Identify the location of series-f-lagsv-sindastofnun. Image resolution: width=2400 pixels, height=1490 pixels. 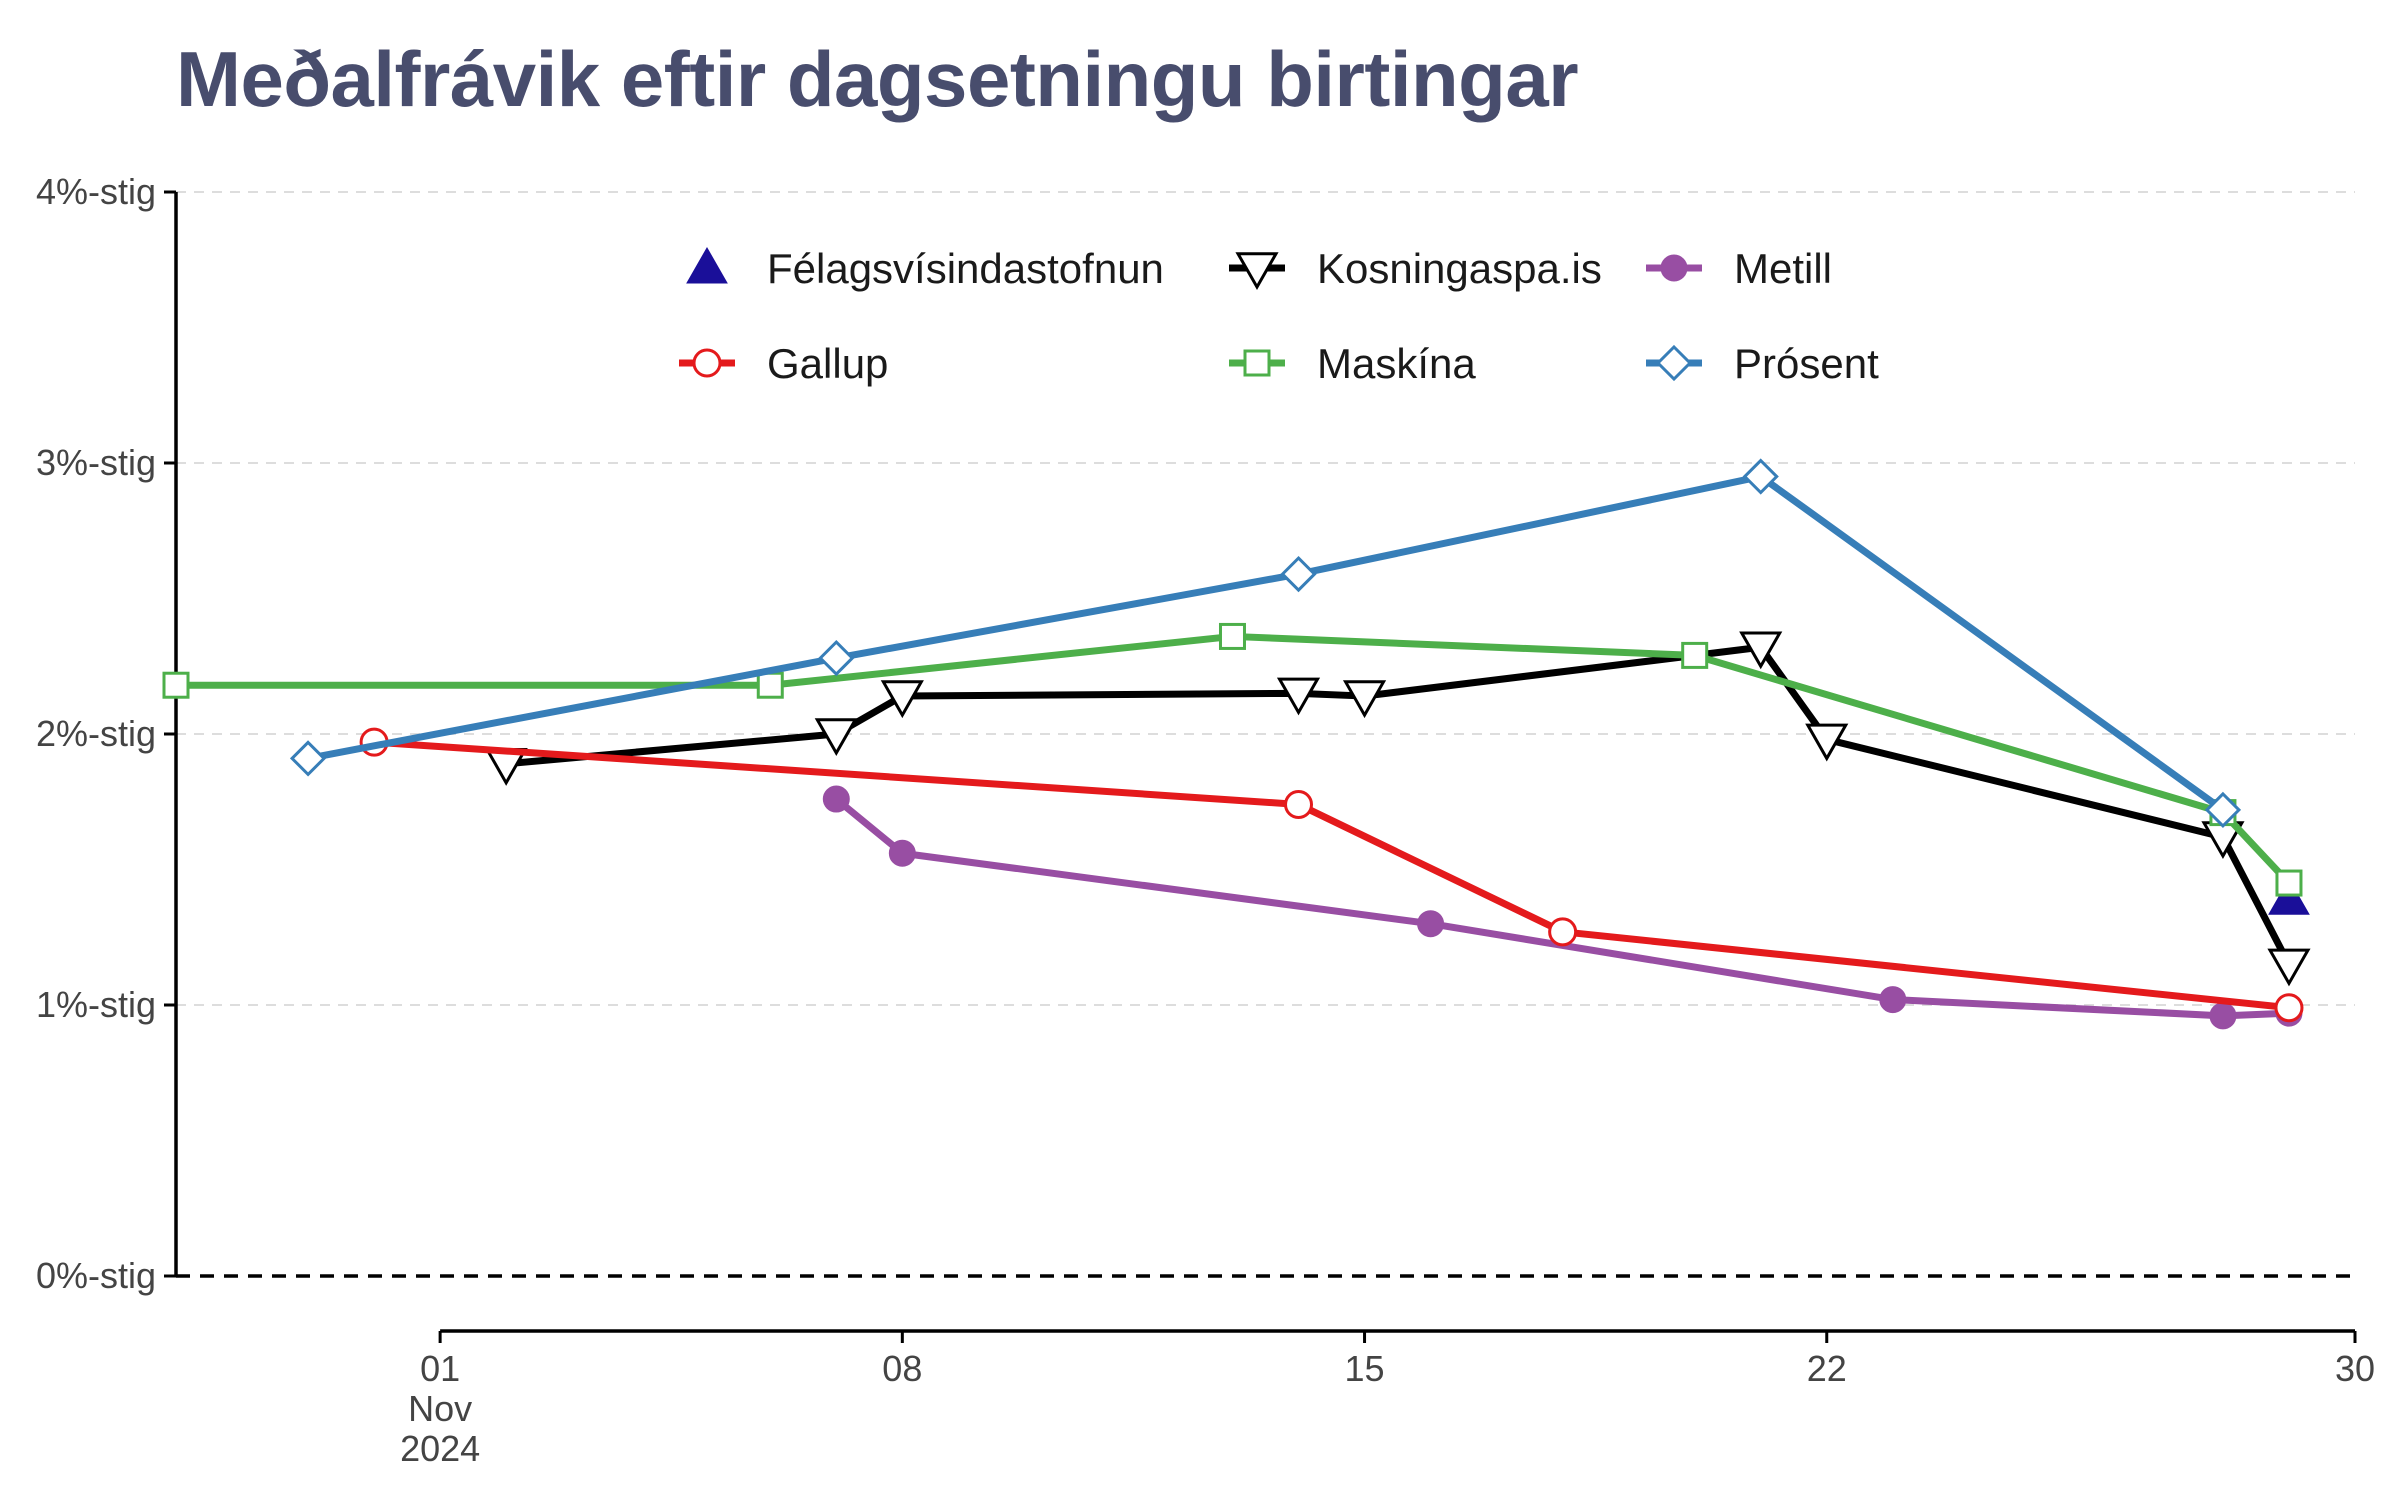
(2289, 896).